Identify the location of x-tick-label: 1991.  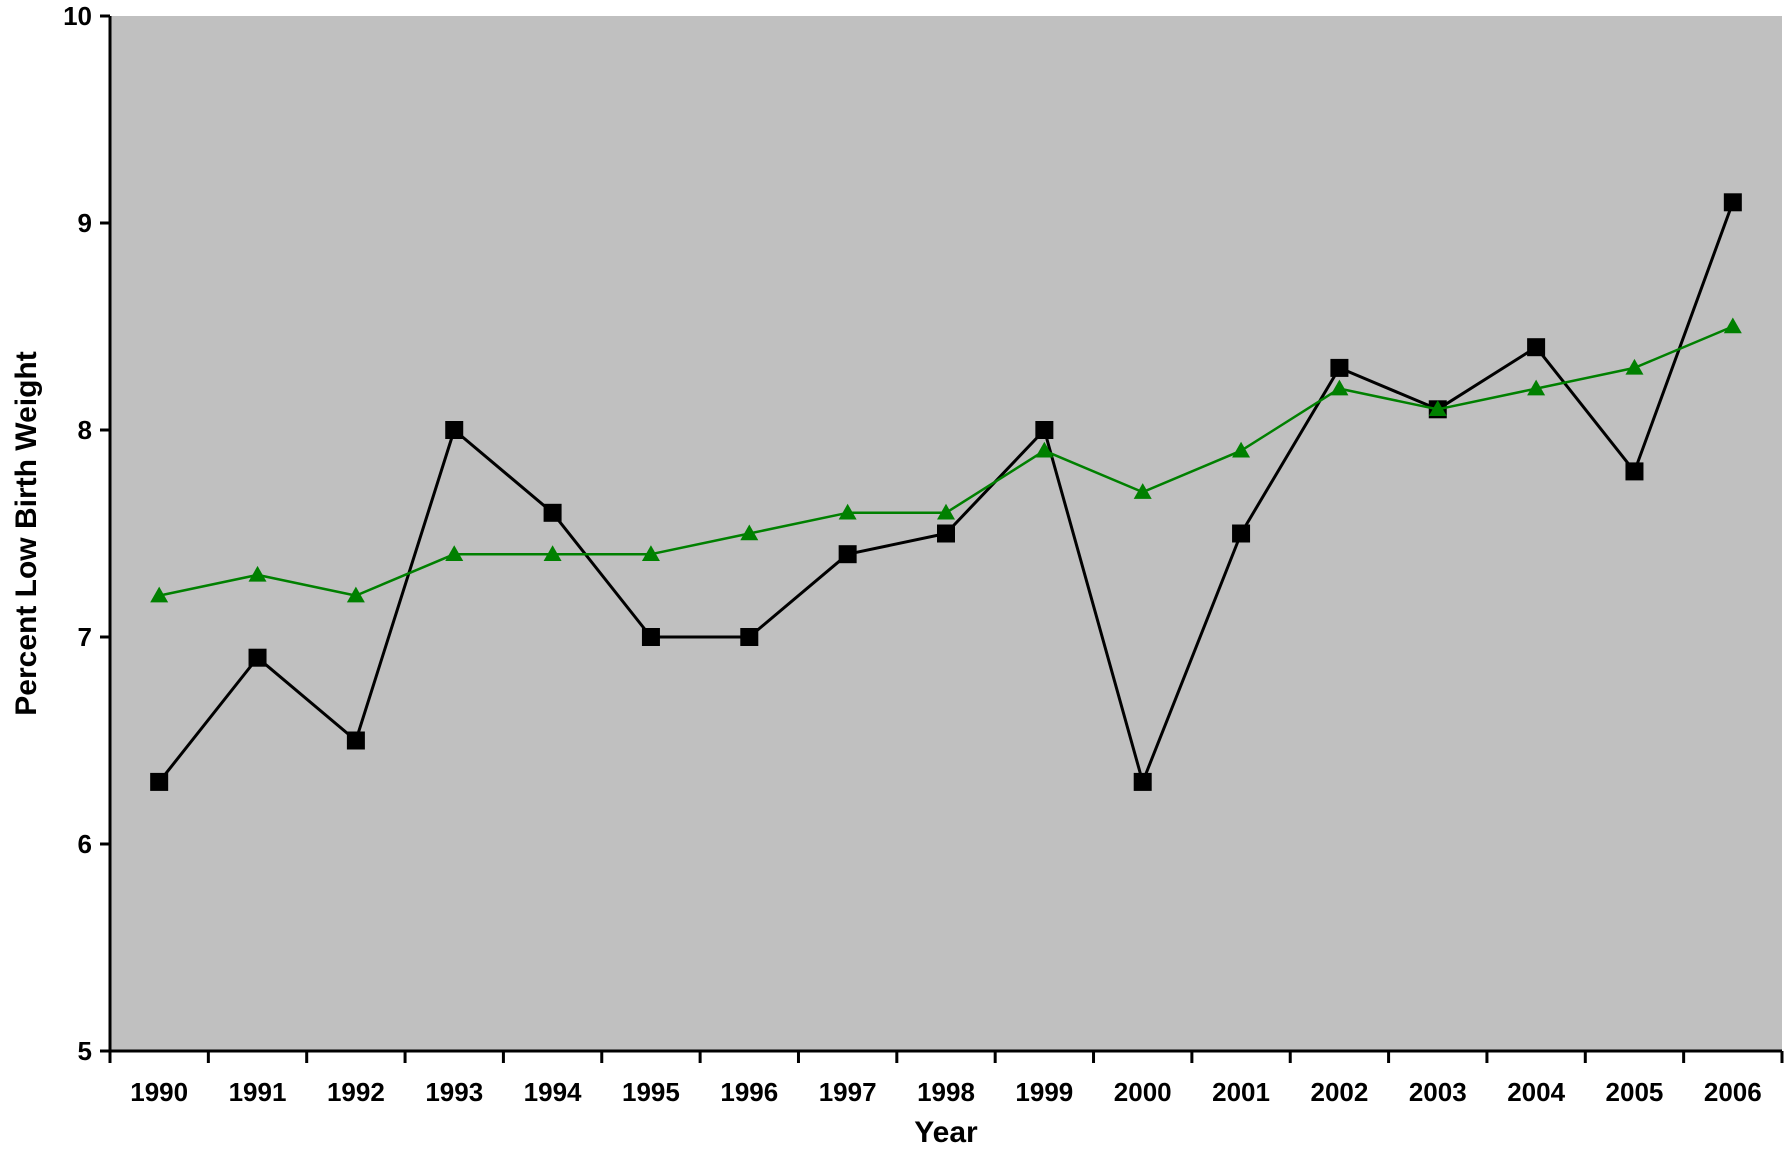
(258, 1092).